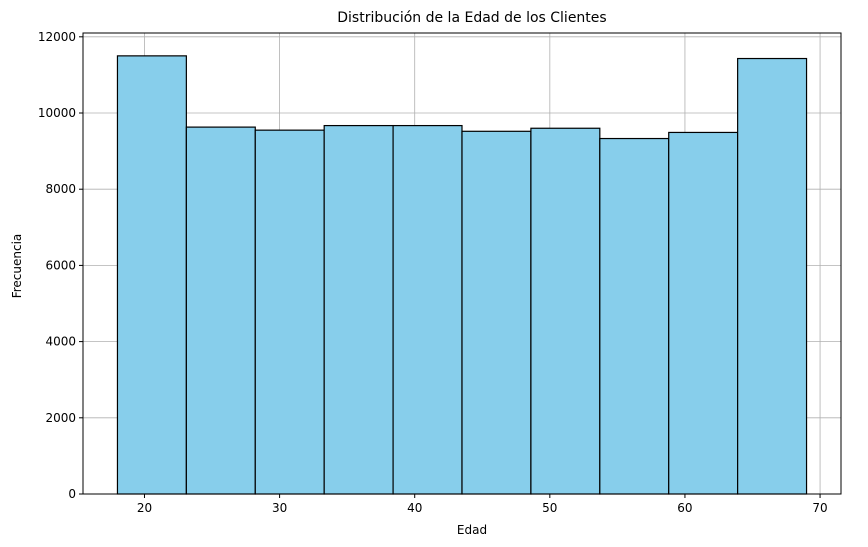  I want to click on x-tick-label-5: 70, so click(819, 508).